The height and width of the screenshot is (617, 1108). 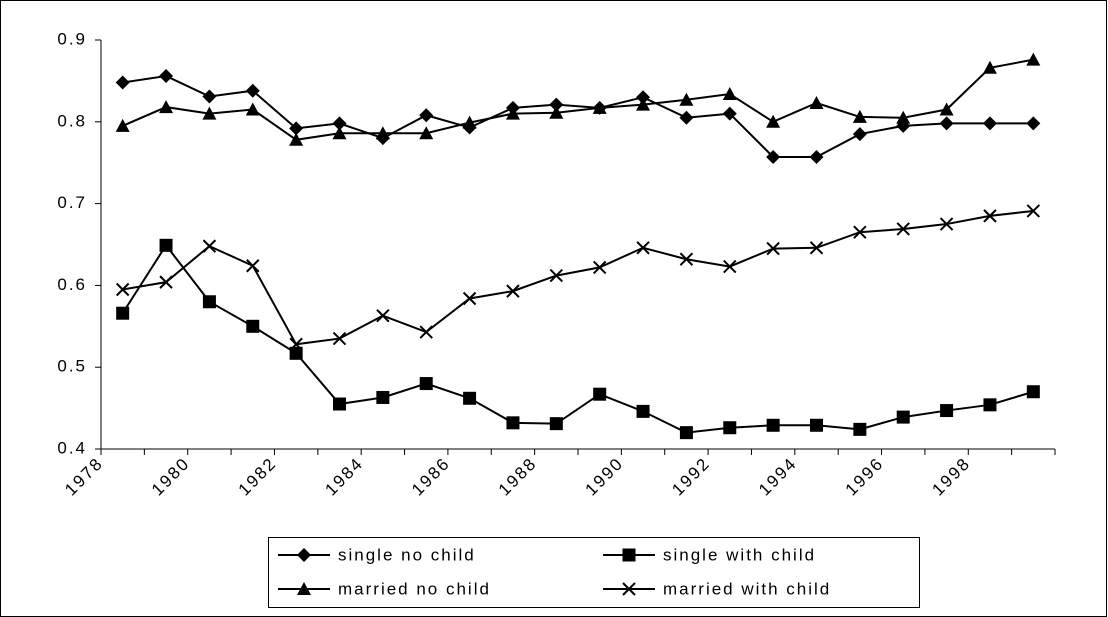 I want to click on x-tick-label: 1984, so click(x=344, y=477).